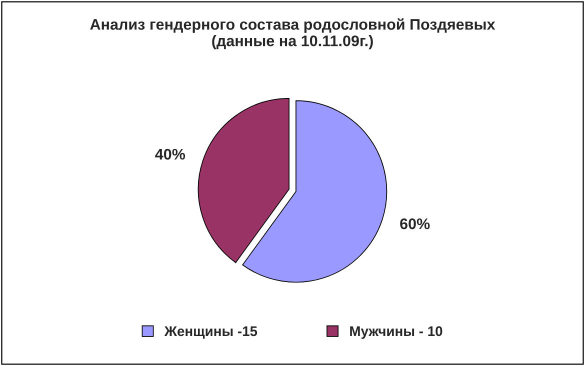 The image size is (585, 366). Describe the element at coordinates (415, 224) in the screenshot. I see `data-label: 60%` at that location.